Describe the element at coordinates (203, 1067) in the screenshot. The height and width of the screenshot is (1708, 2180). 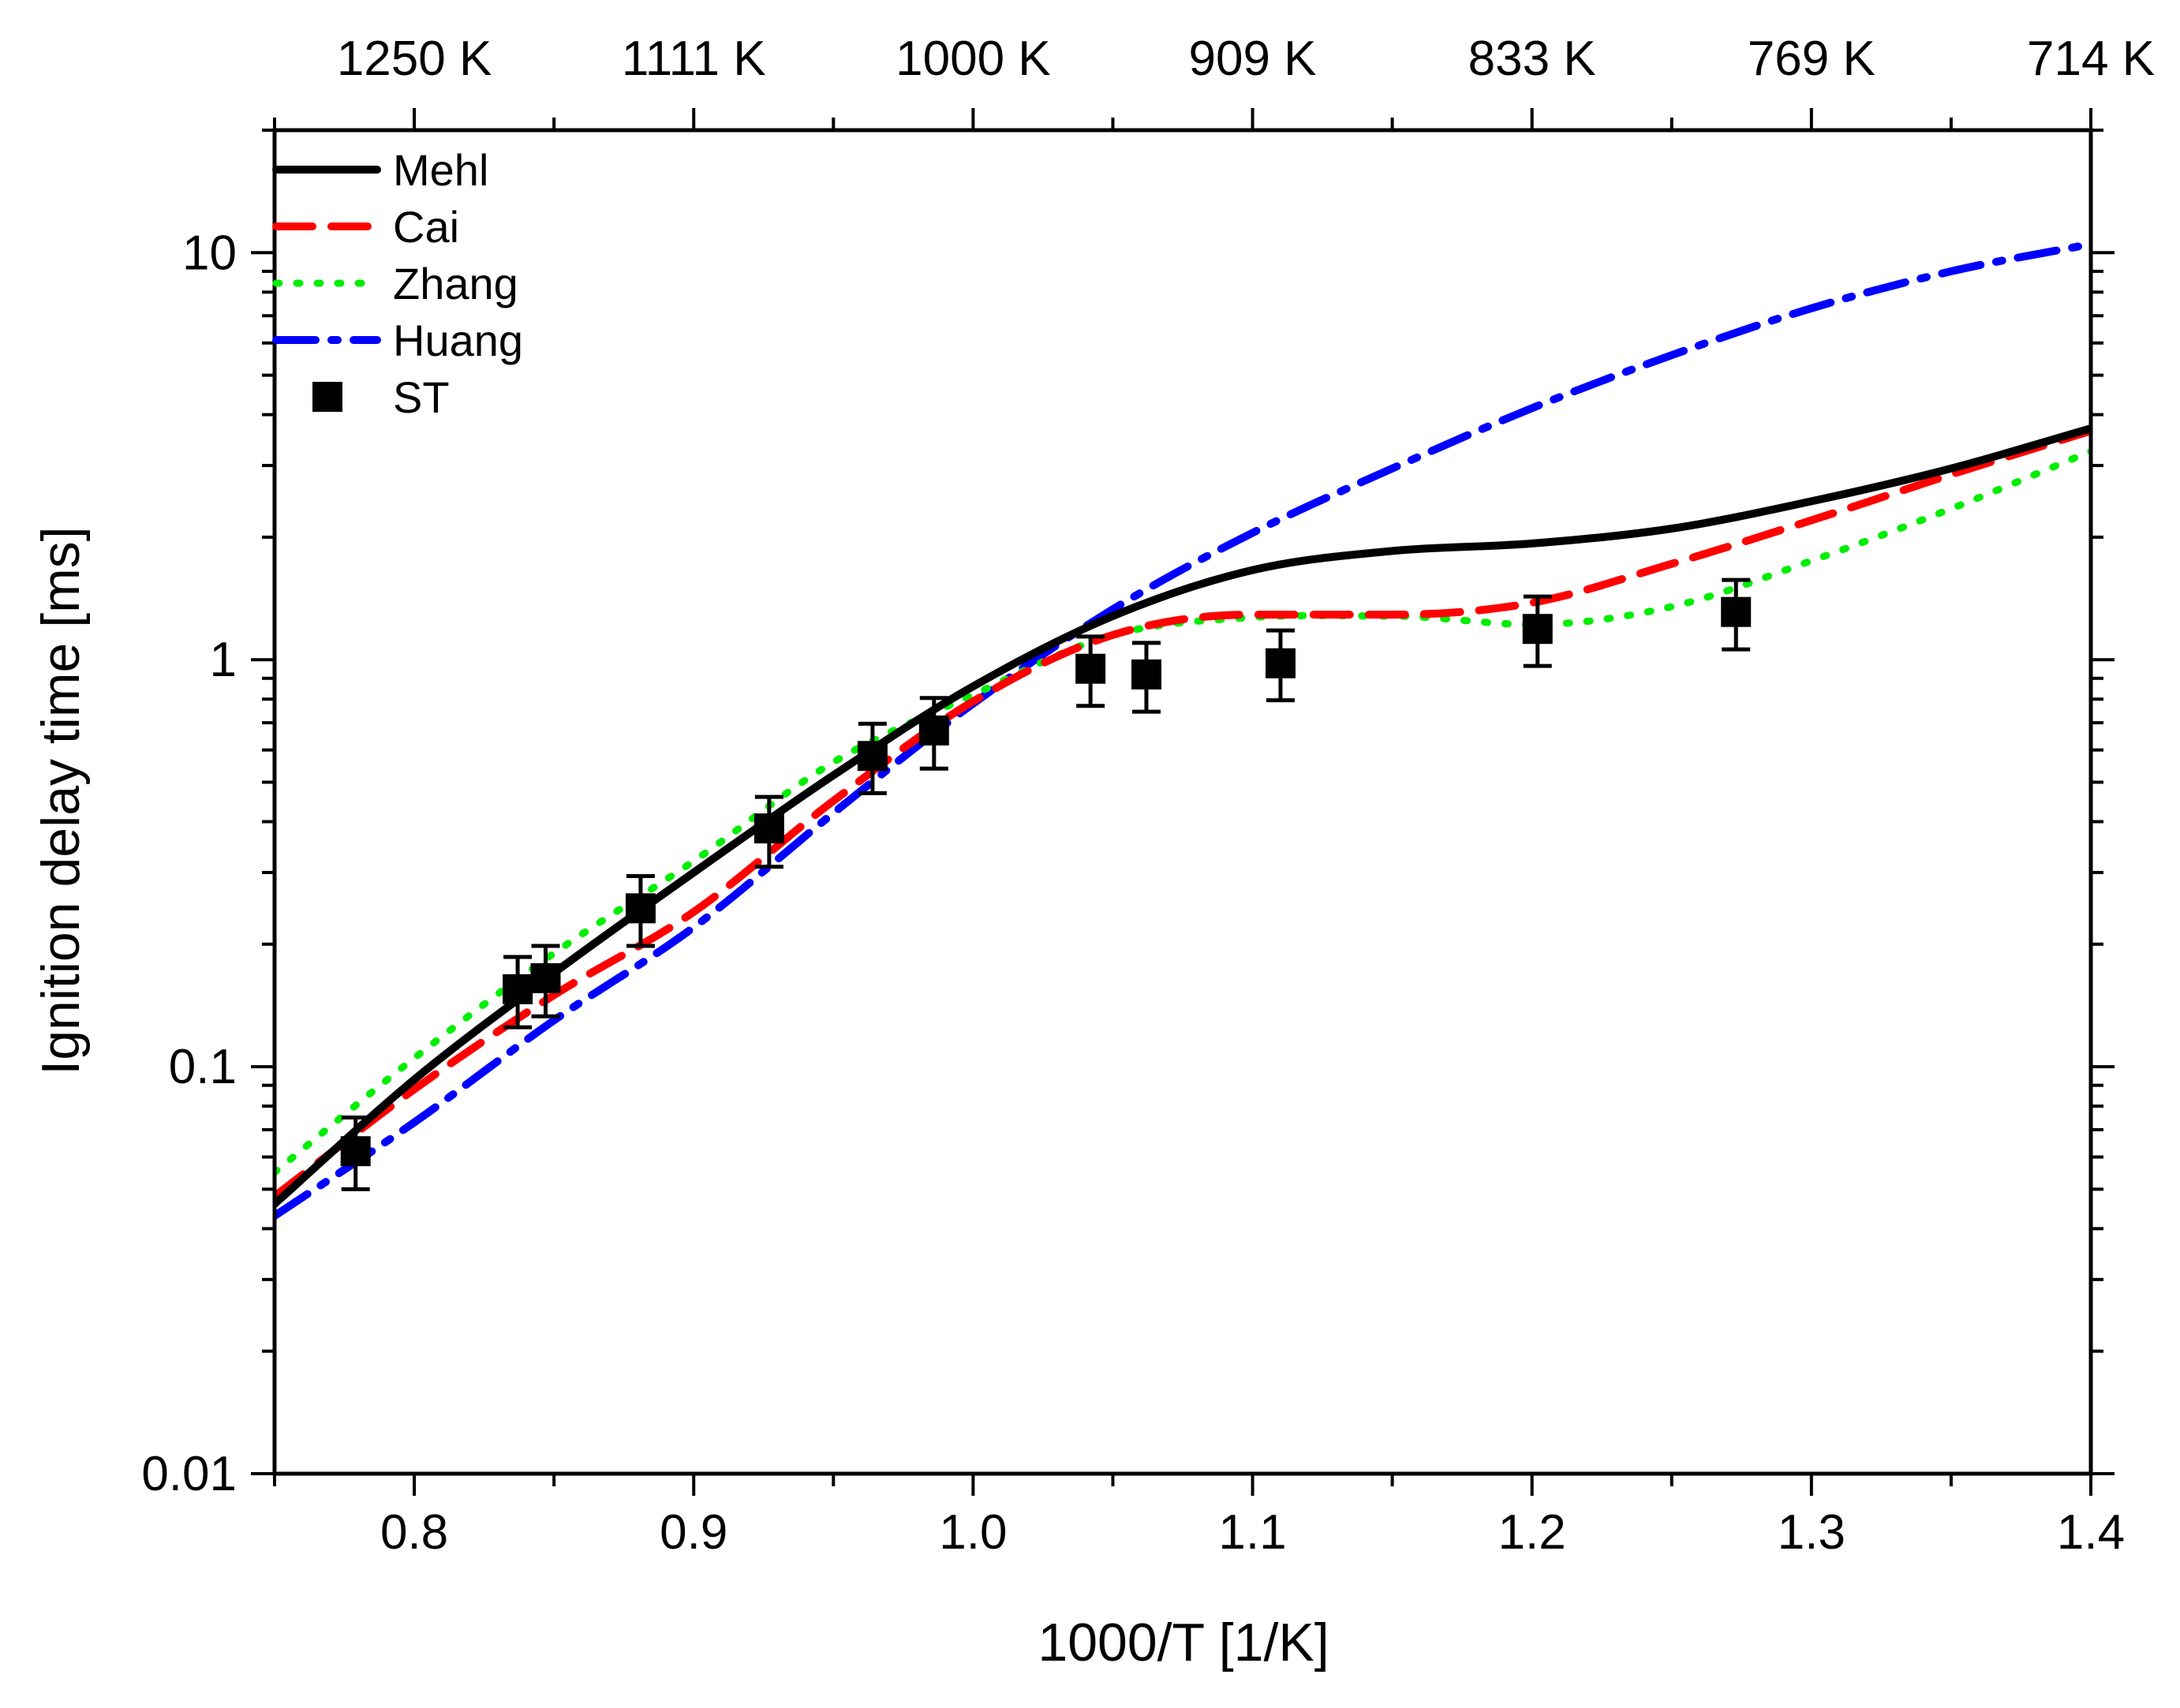
I see `y-tick-label: 0.1` at that location.